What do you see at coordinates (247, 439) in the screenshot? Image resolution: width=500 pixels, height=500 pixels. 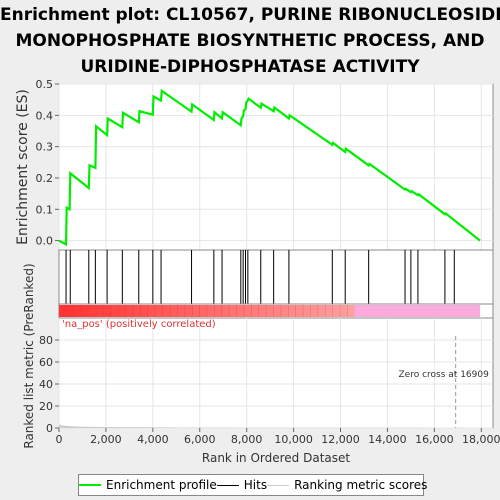 I see `x-tick-label: 8,000` at bounding box center [247, 439].